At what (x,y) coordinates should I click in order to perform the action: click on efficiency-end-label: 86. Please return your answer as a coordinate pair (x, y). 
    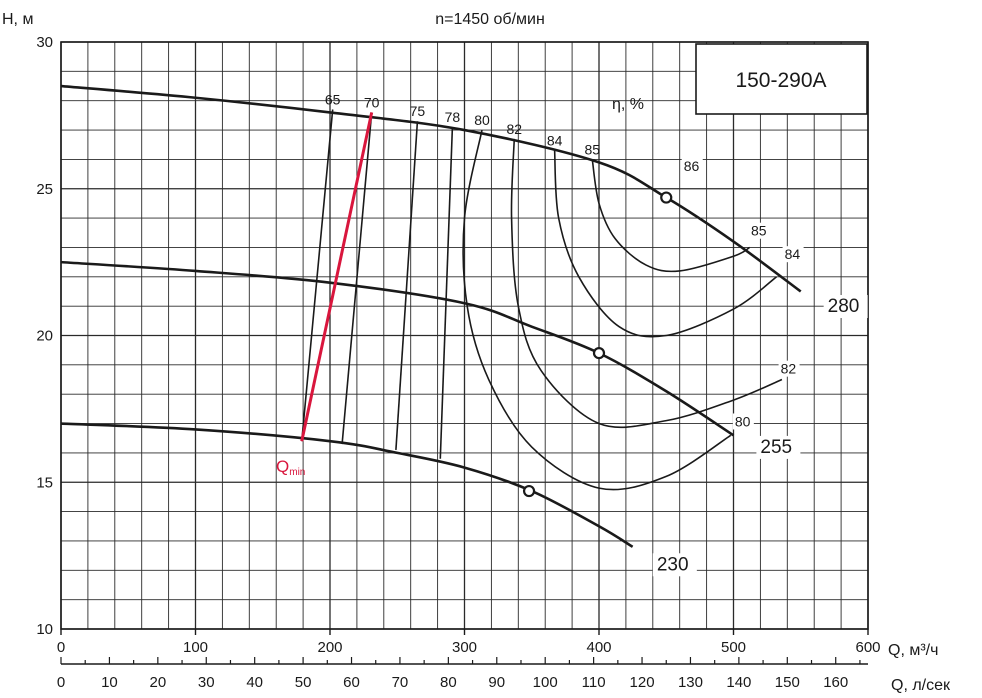
    Looking at the image, I should click on (692, 166).